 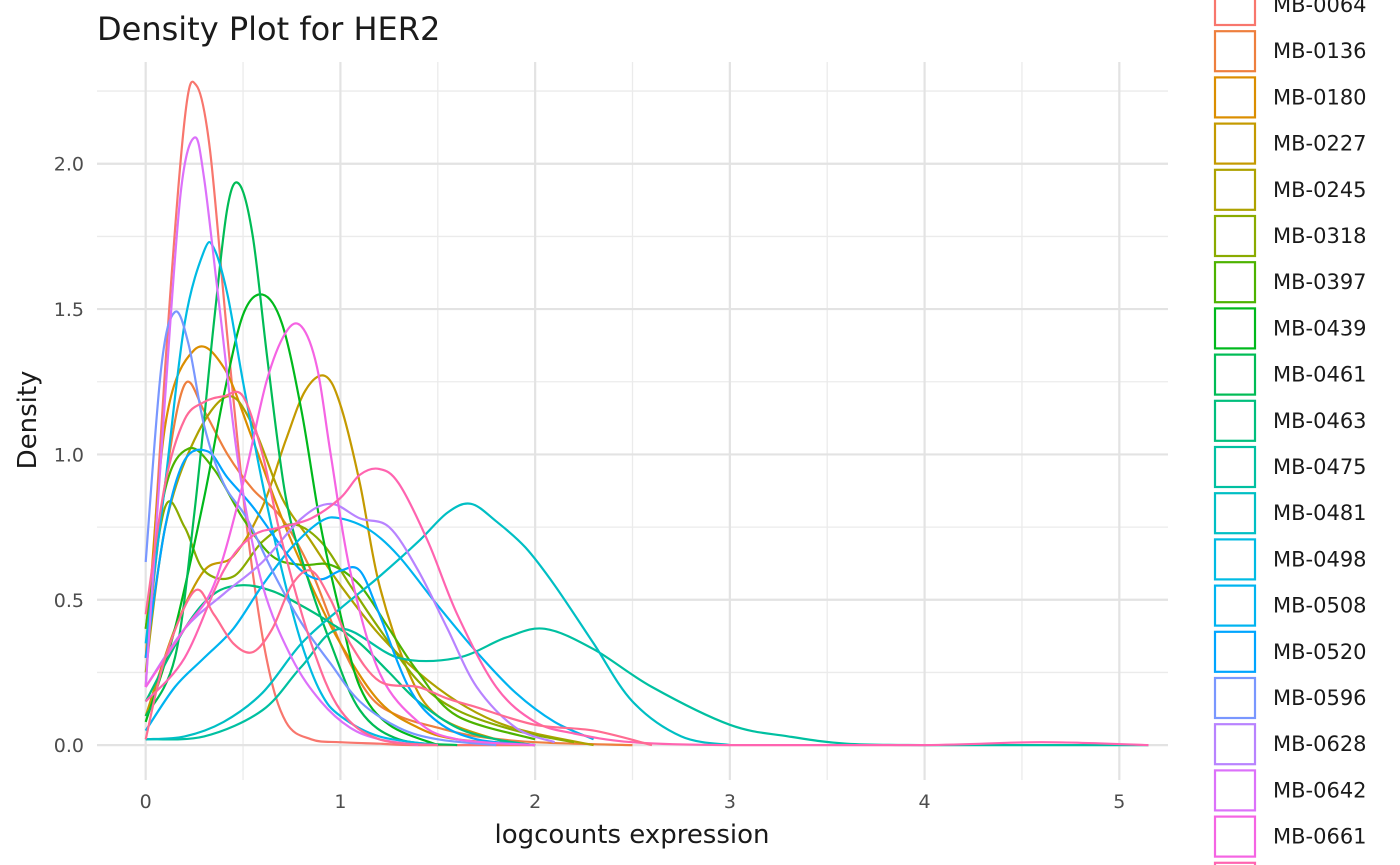 What do you see at coordinates (1320, 790) in the screenshot?
I see `legend-label: MB-0642` at bounding box center [1320, 790].